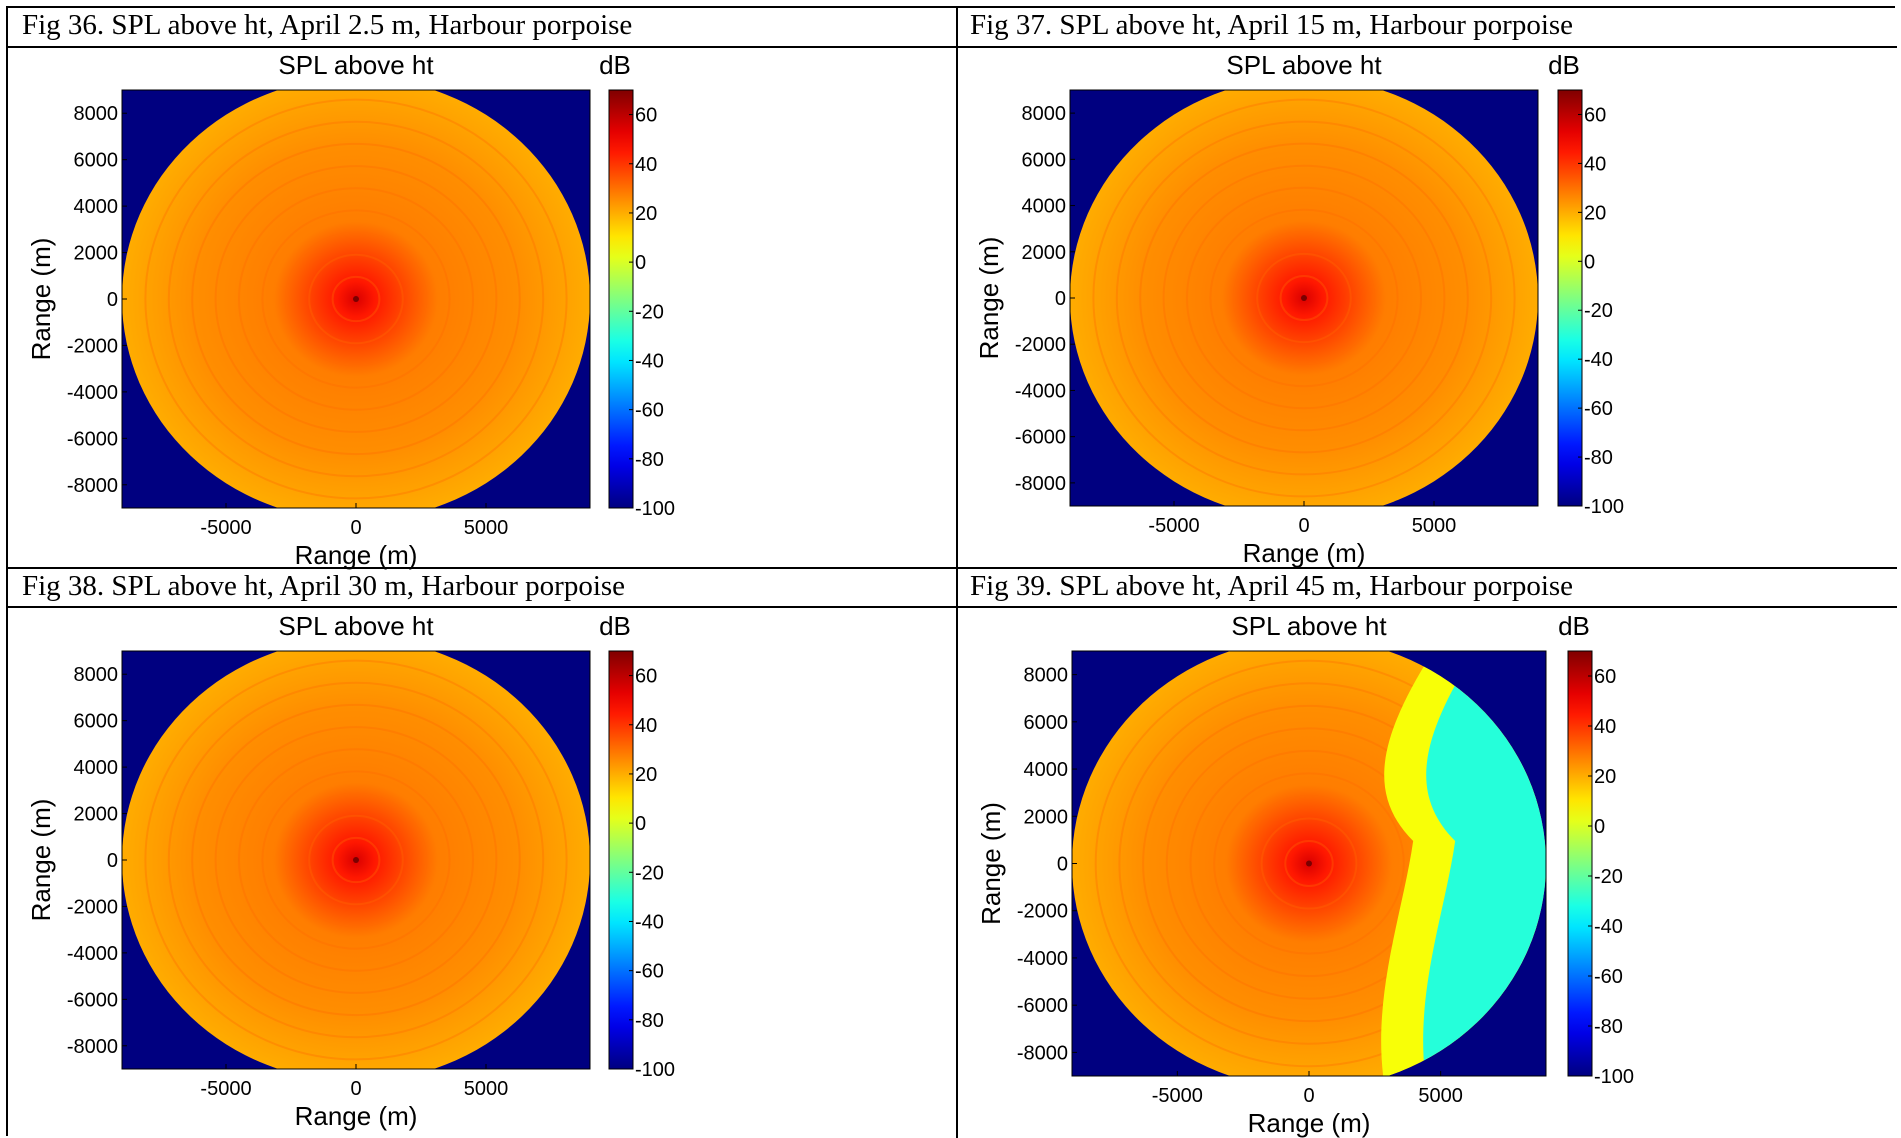 The height and width of the screenshot is (1138, 1901). Describe the element at coordinates (957, 573) in the screenshot. I see `table-column-divider` at that location.